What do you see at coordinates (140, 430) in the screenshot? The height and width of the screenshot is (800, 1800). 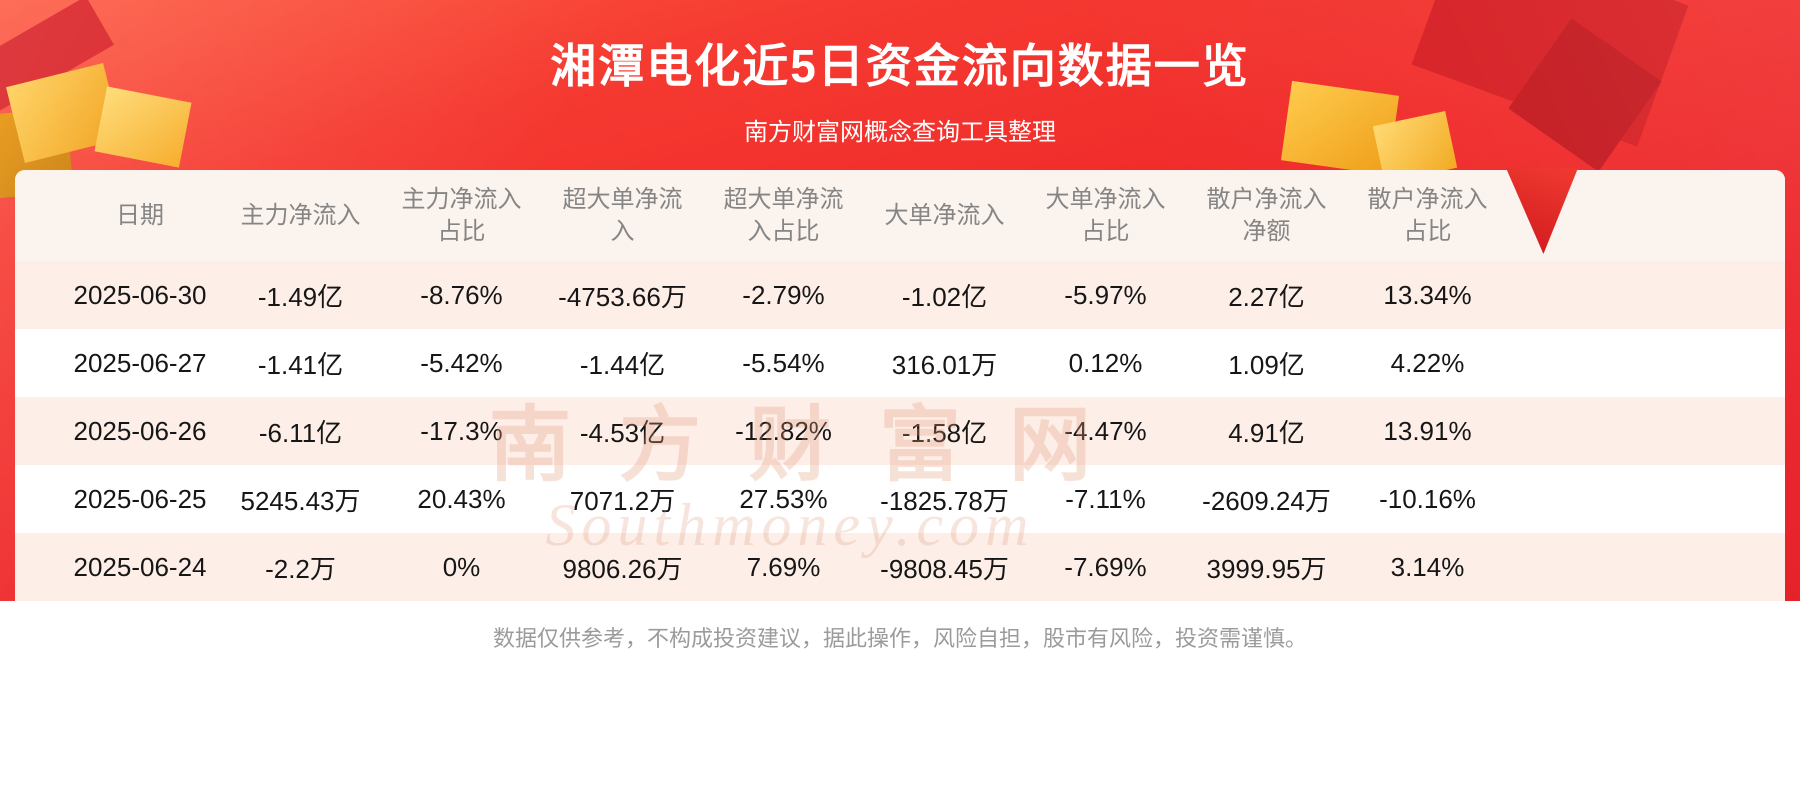 I see `date-cell: 2025-06-26` at bounding box center [140, 430].